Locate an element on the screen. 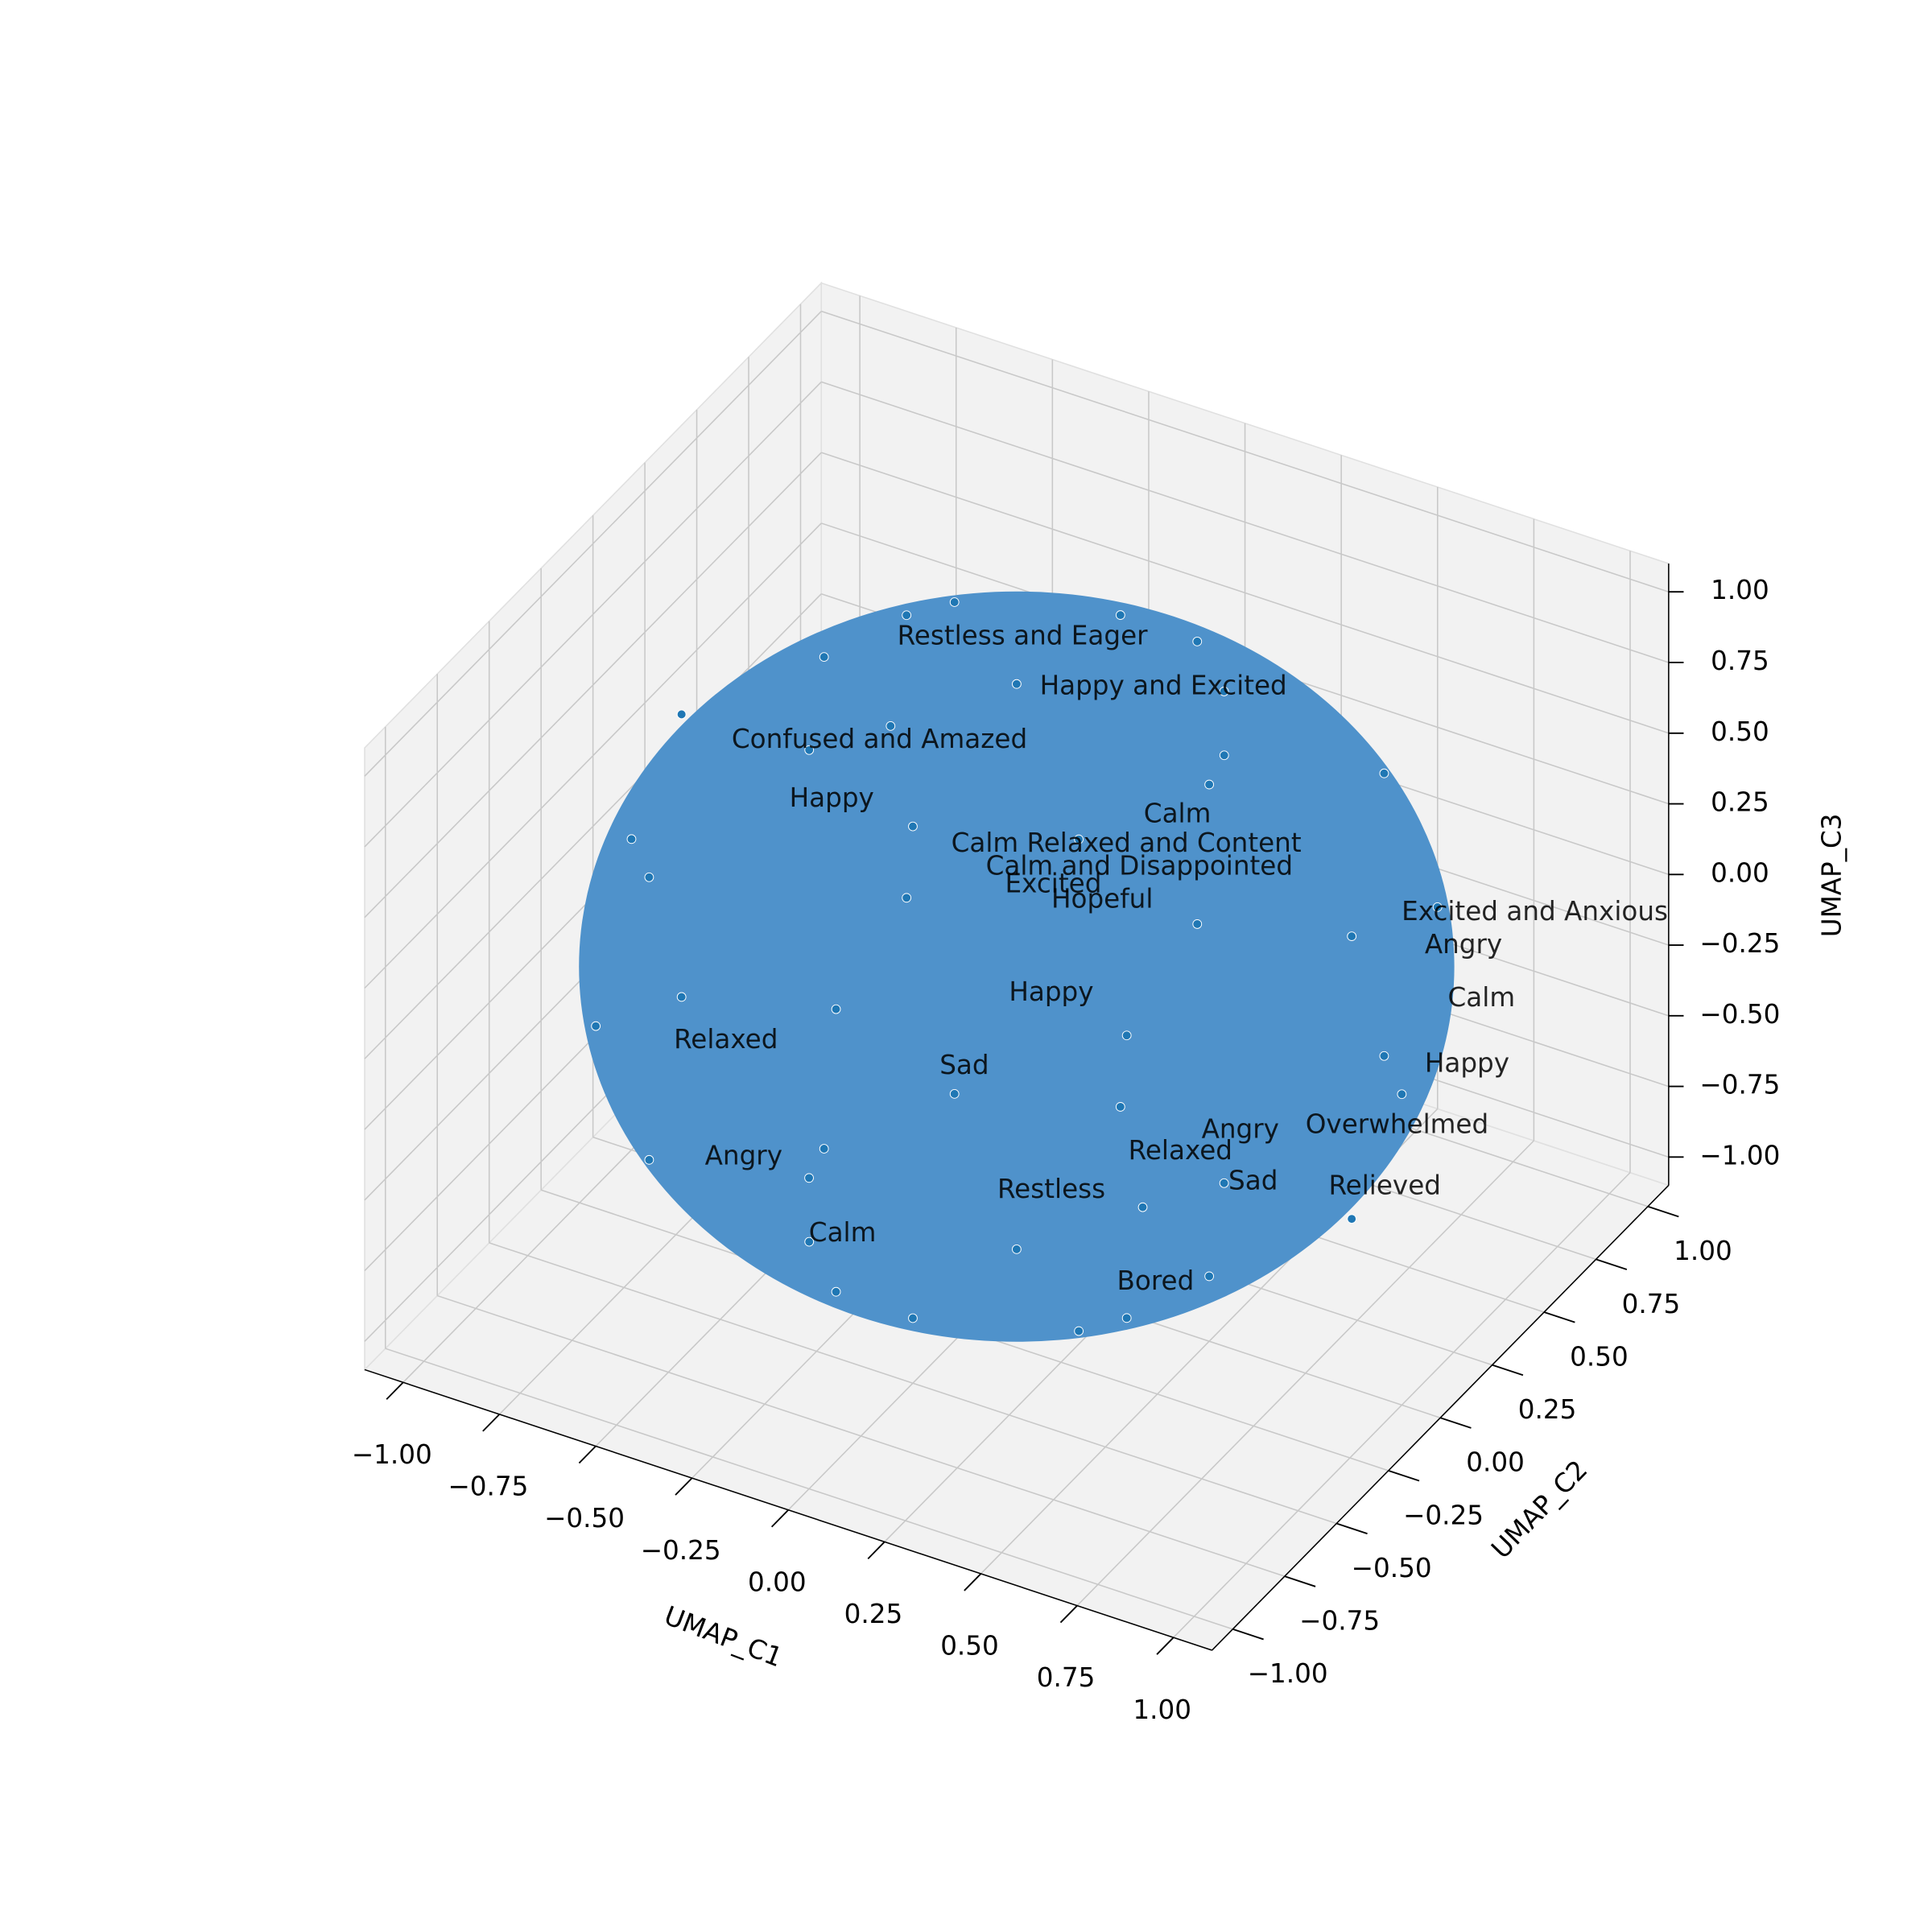  annotation: Happy and Excited is located at coordinates (1163, 686).